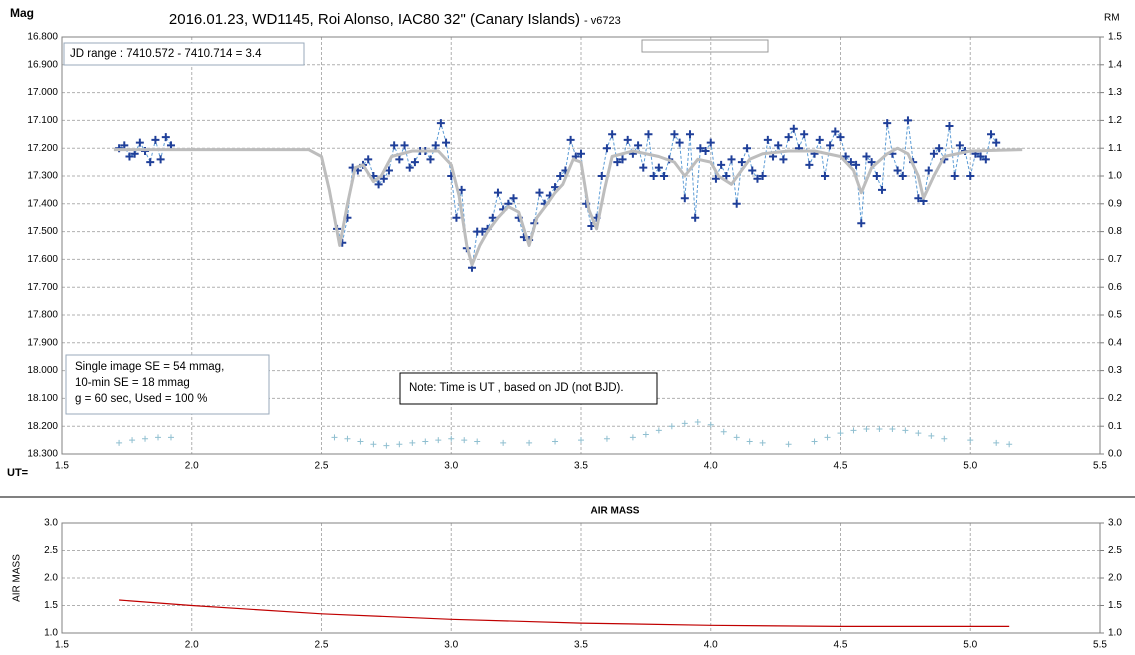  I want to click on y-tick-label: 1.0, so click(51, 633).